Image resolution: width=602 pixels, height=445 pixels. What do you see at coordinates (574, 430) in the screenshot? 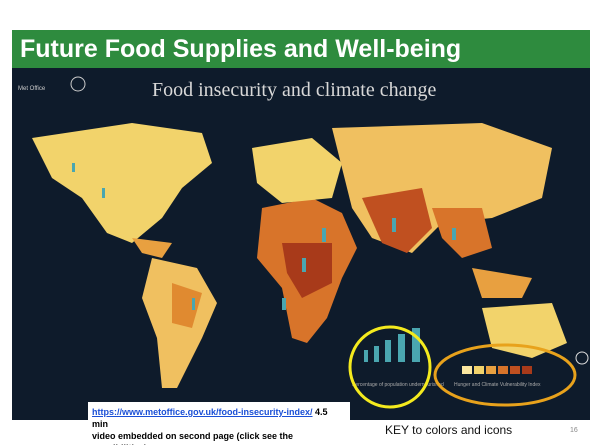
I see `slide-number: 16` at bounding box center [574, 430].